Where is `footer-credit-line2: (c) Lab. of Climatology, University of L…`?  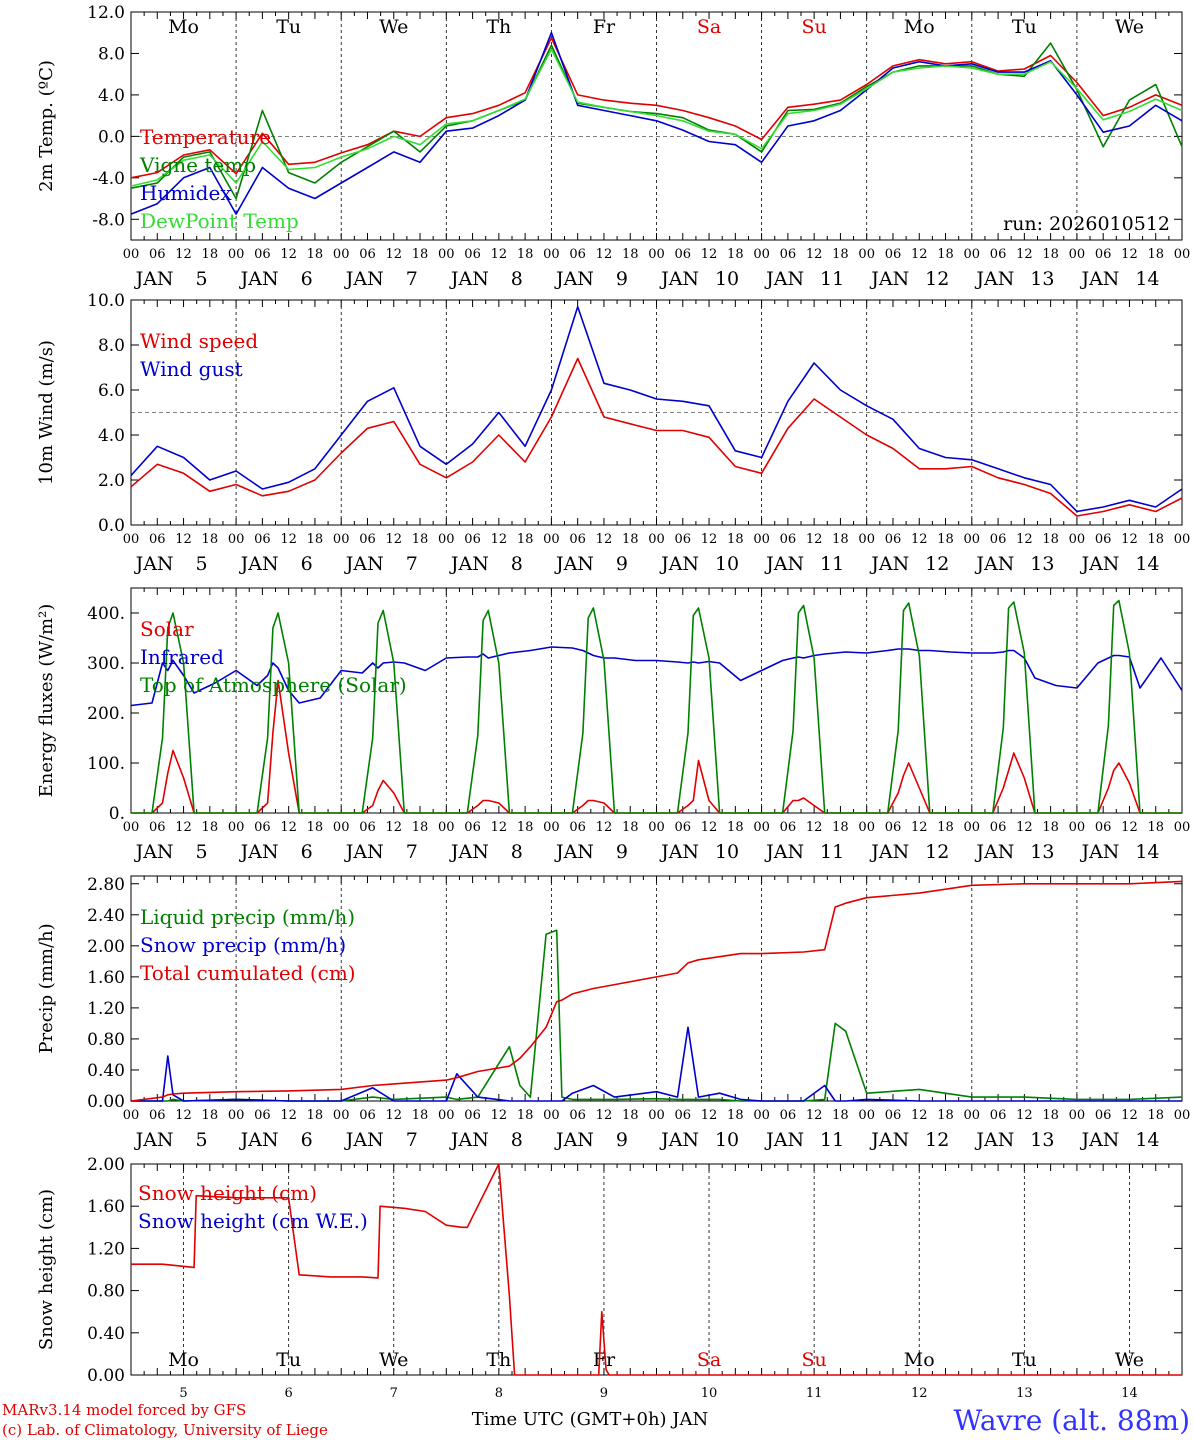 footer-credit-line2: (c) Lab. of Climatology, University of L… is located at coordinates (165, 1430).